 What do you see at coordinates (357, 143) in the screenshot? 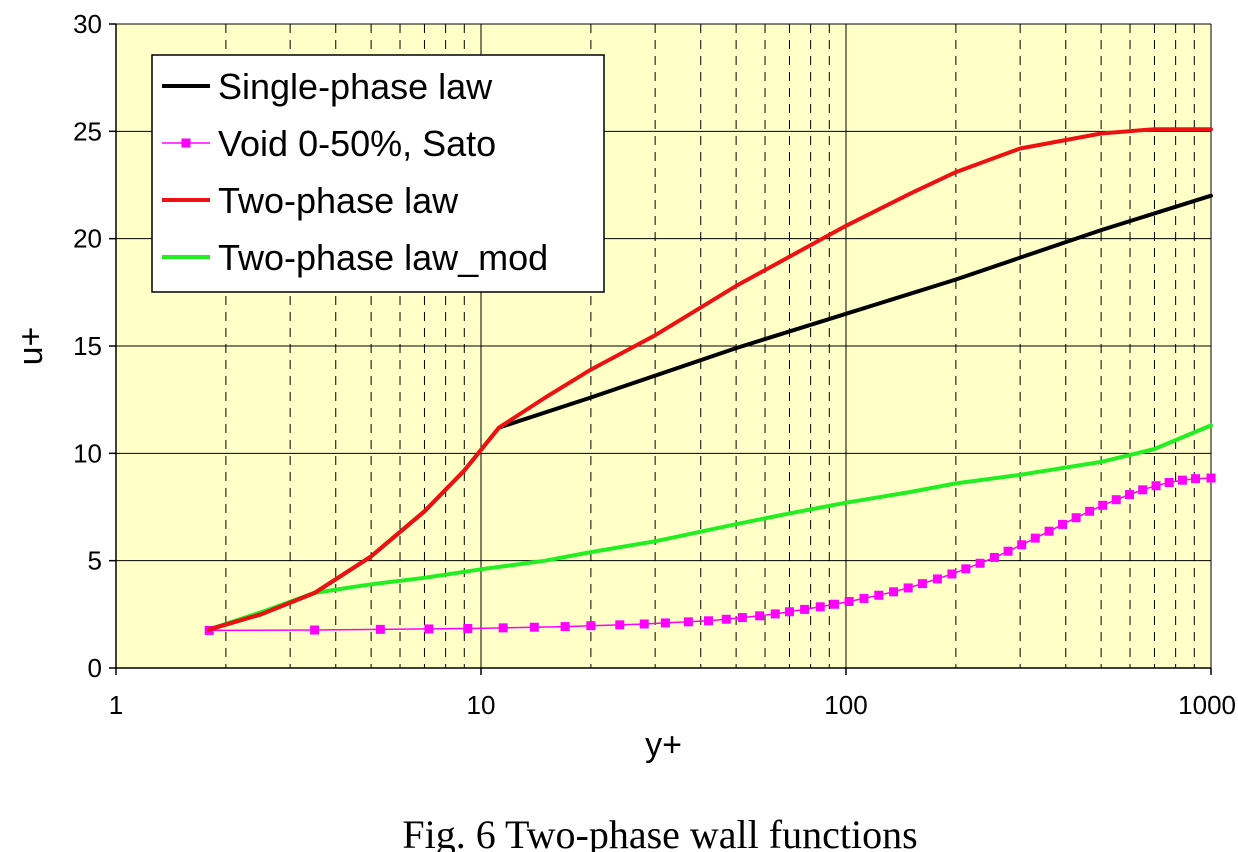
I see `legend-label: Void 0-50%, Sato` at bounding box center [357, 143].